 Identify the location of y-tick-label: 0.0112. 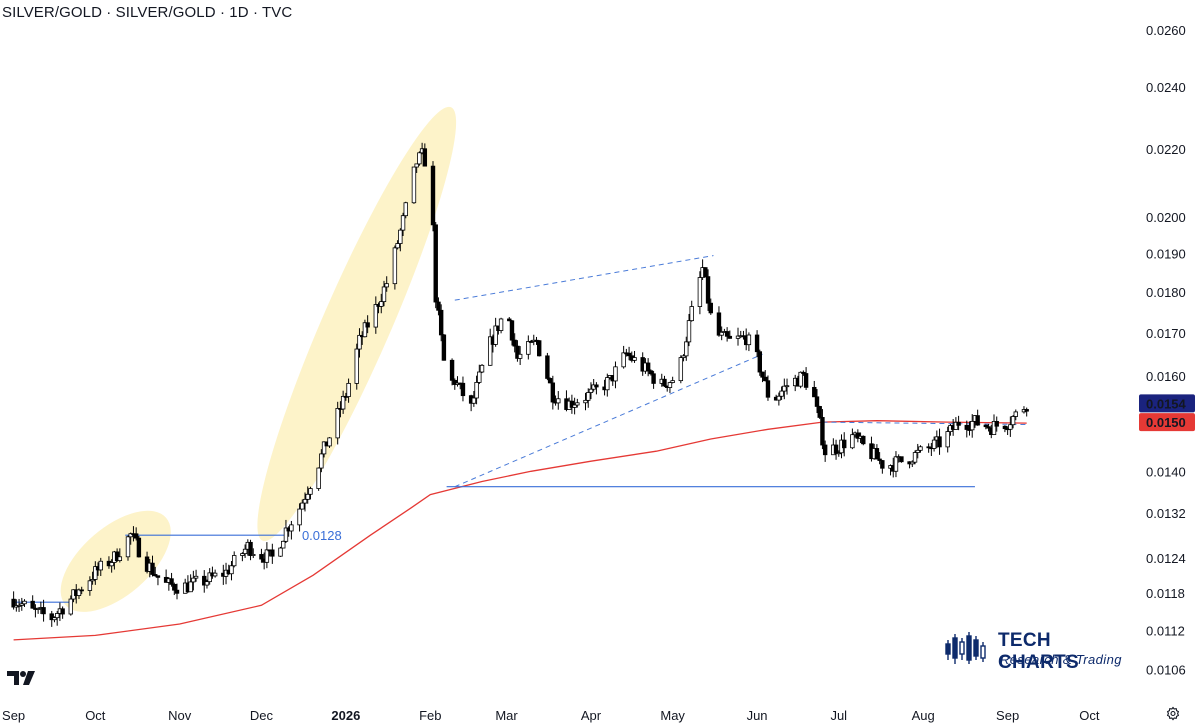
(1165, 630).